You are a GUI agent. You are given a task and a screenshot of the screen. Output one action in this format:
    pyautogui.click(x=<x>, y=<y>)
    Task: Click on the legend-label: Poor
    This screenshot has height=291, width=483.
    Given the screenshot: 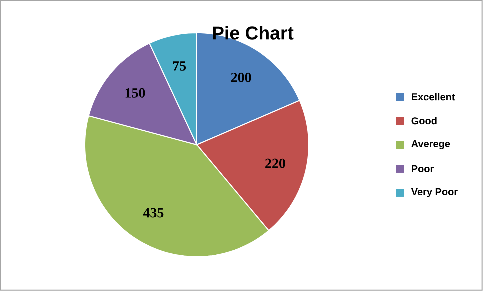 What is the action you would take?
    pyautogui.click(x=423, y=169)
    